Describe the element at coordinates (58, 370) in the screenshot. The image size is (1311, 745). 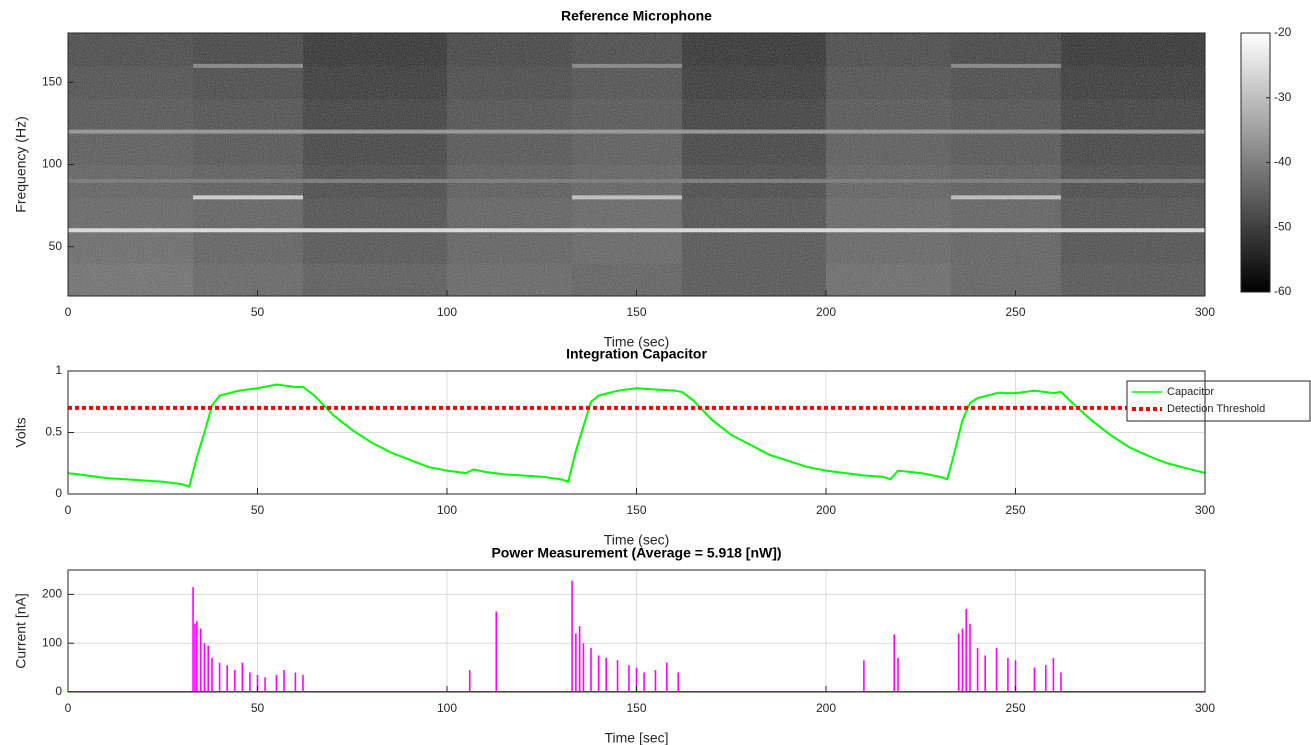
I see `y-tick-label: 1` at that location.